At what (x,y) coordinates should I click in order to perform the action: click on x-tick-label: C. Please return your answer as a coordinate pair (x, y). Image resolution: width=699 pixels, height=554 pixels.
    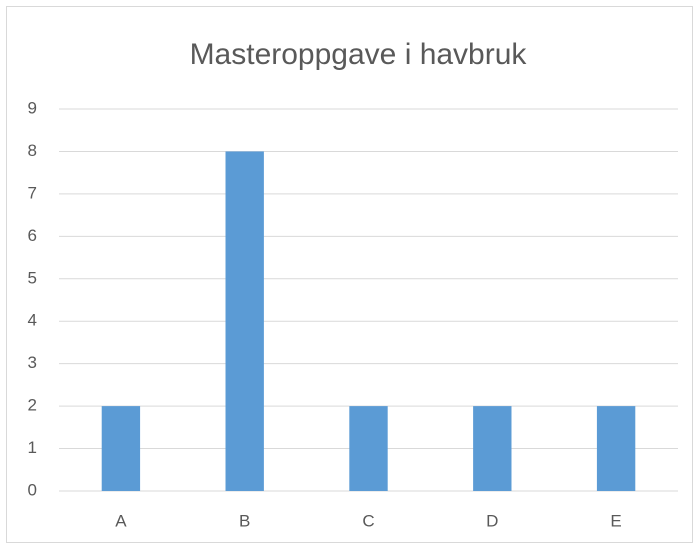
    Looking at the image, I should click on (368, 520).